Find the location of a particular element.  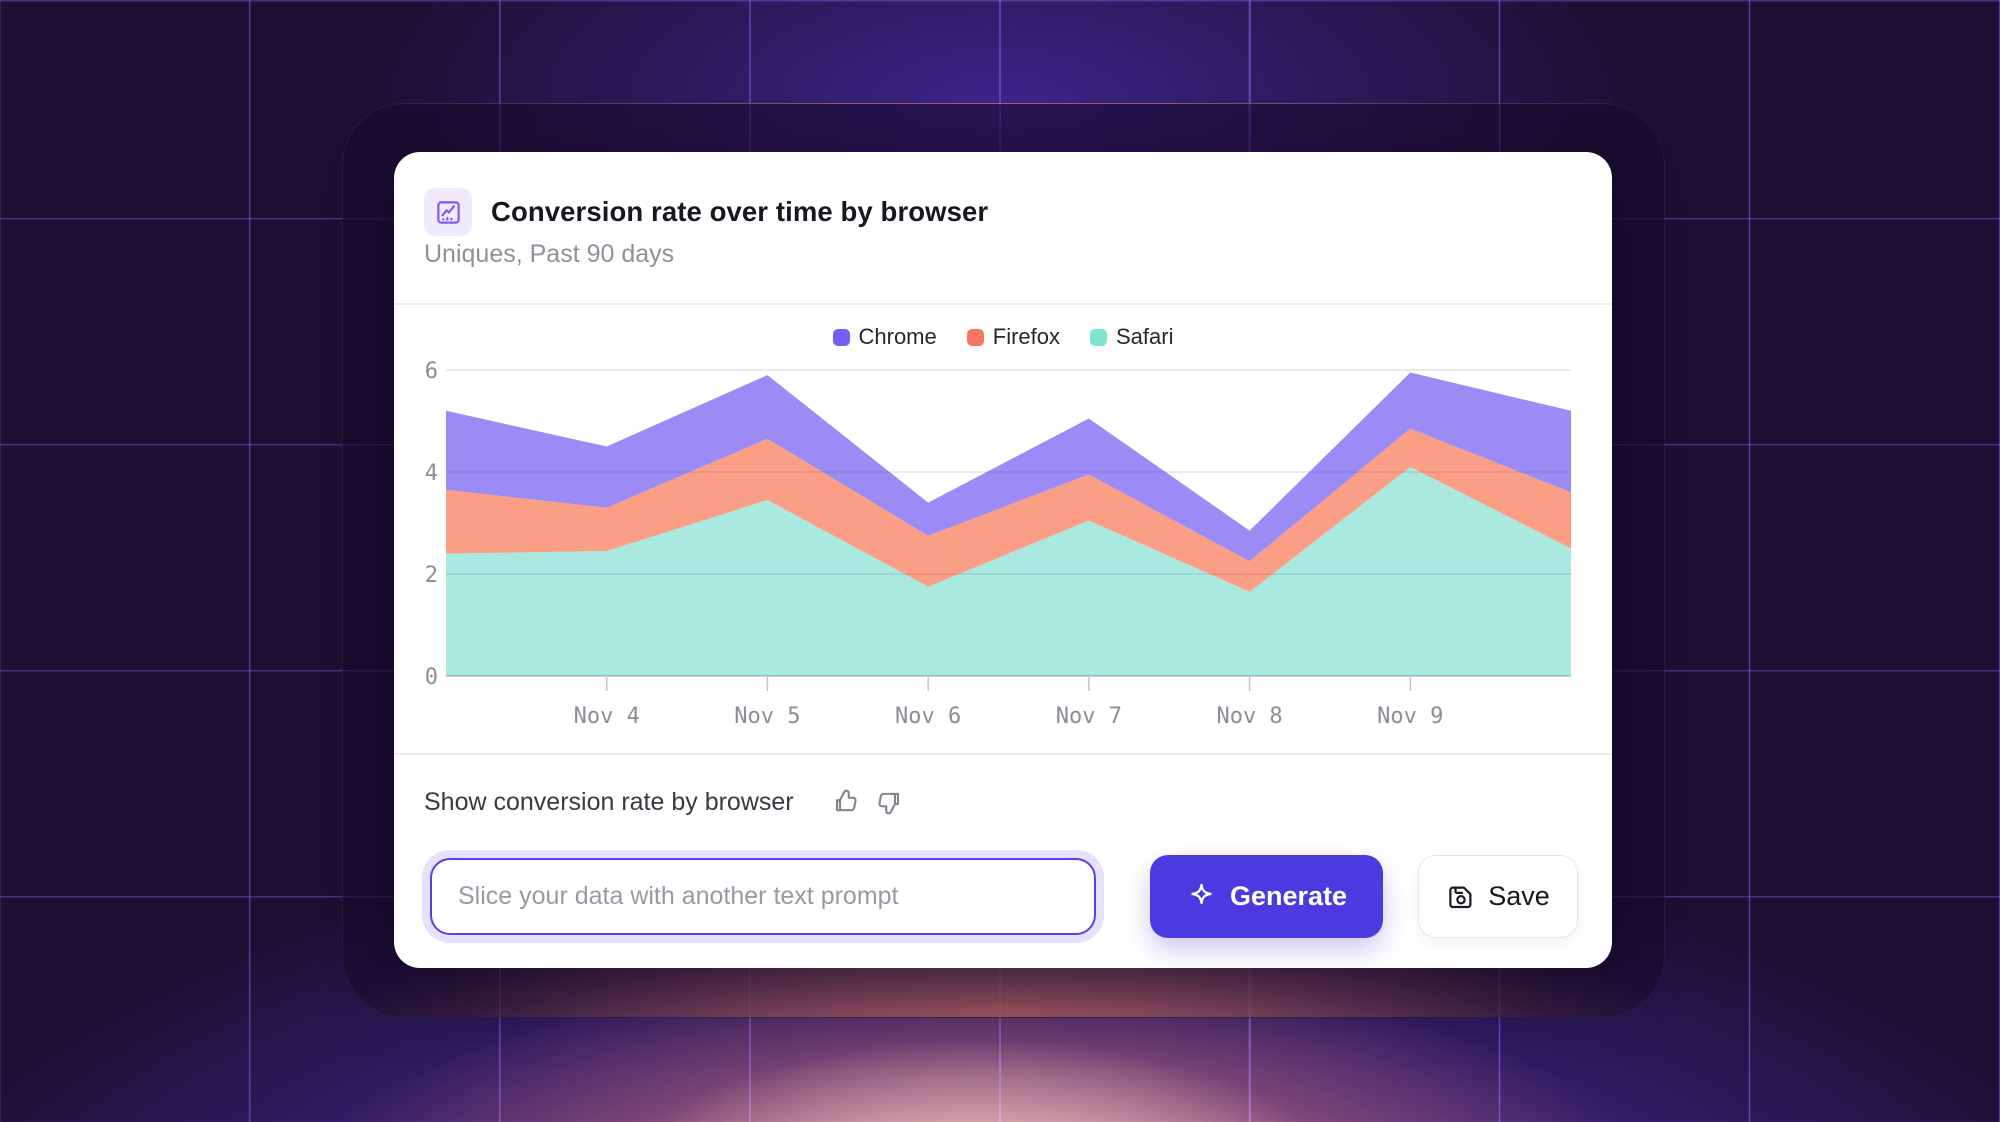

generate-label: Generate is located at coordinates (1288, 896).